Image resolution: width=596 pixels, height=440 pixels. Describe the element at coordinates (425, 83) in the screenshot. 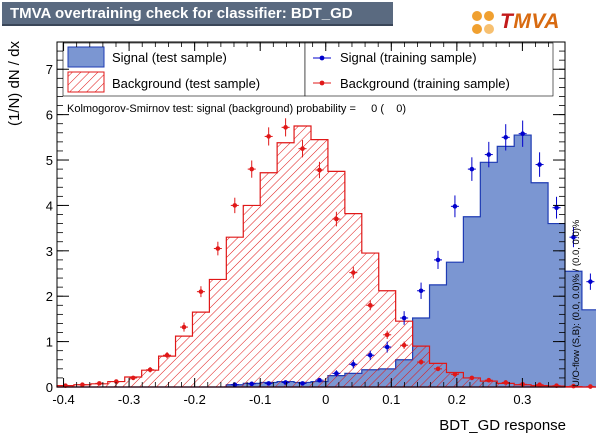

I see `legend-label-background-train: Background (training sample)` at that location.